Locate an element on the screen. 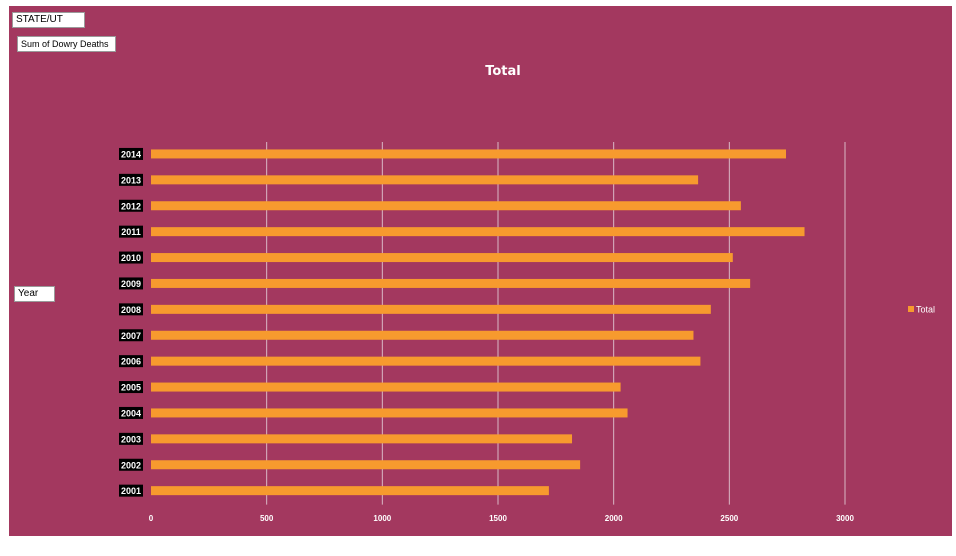 The width and height of the screenshot is (956, 556). y-tick-label-2006: 2006 is located at coordinates (131, 362).